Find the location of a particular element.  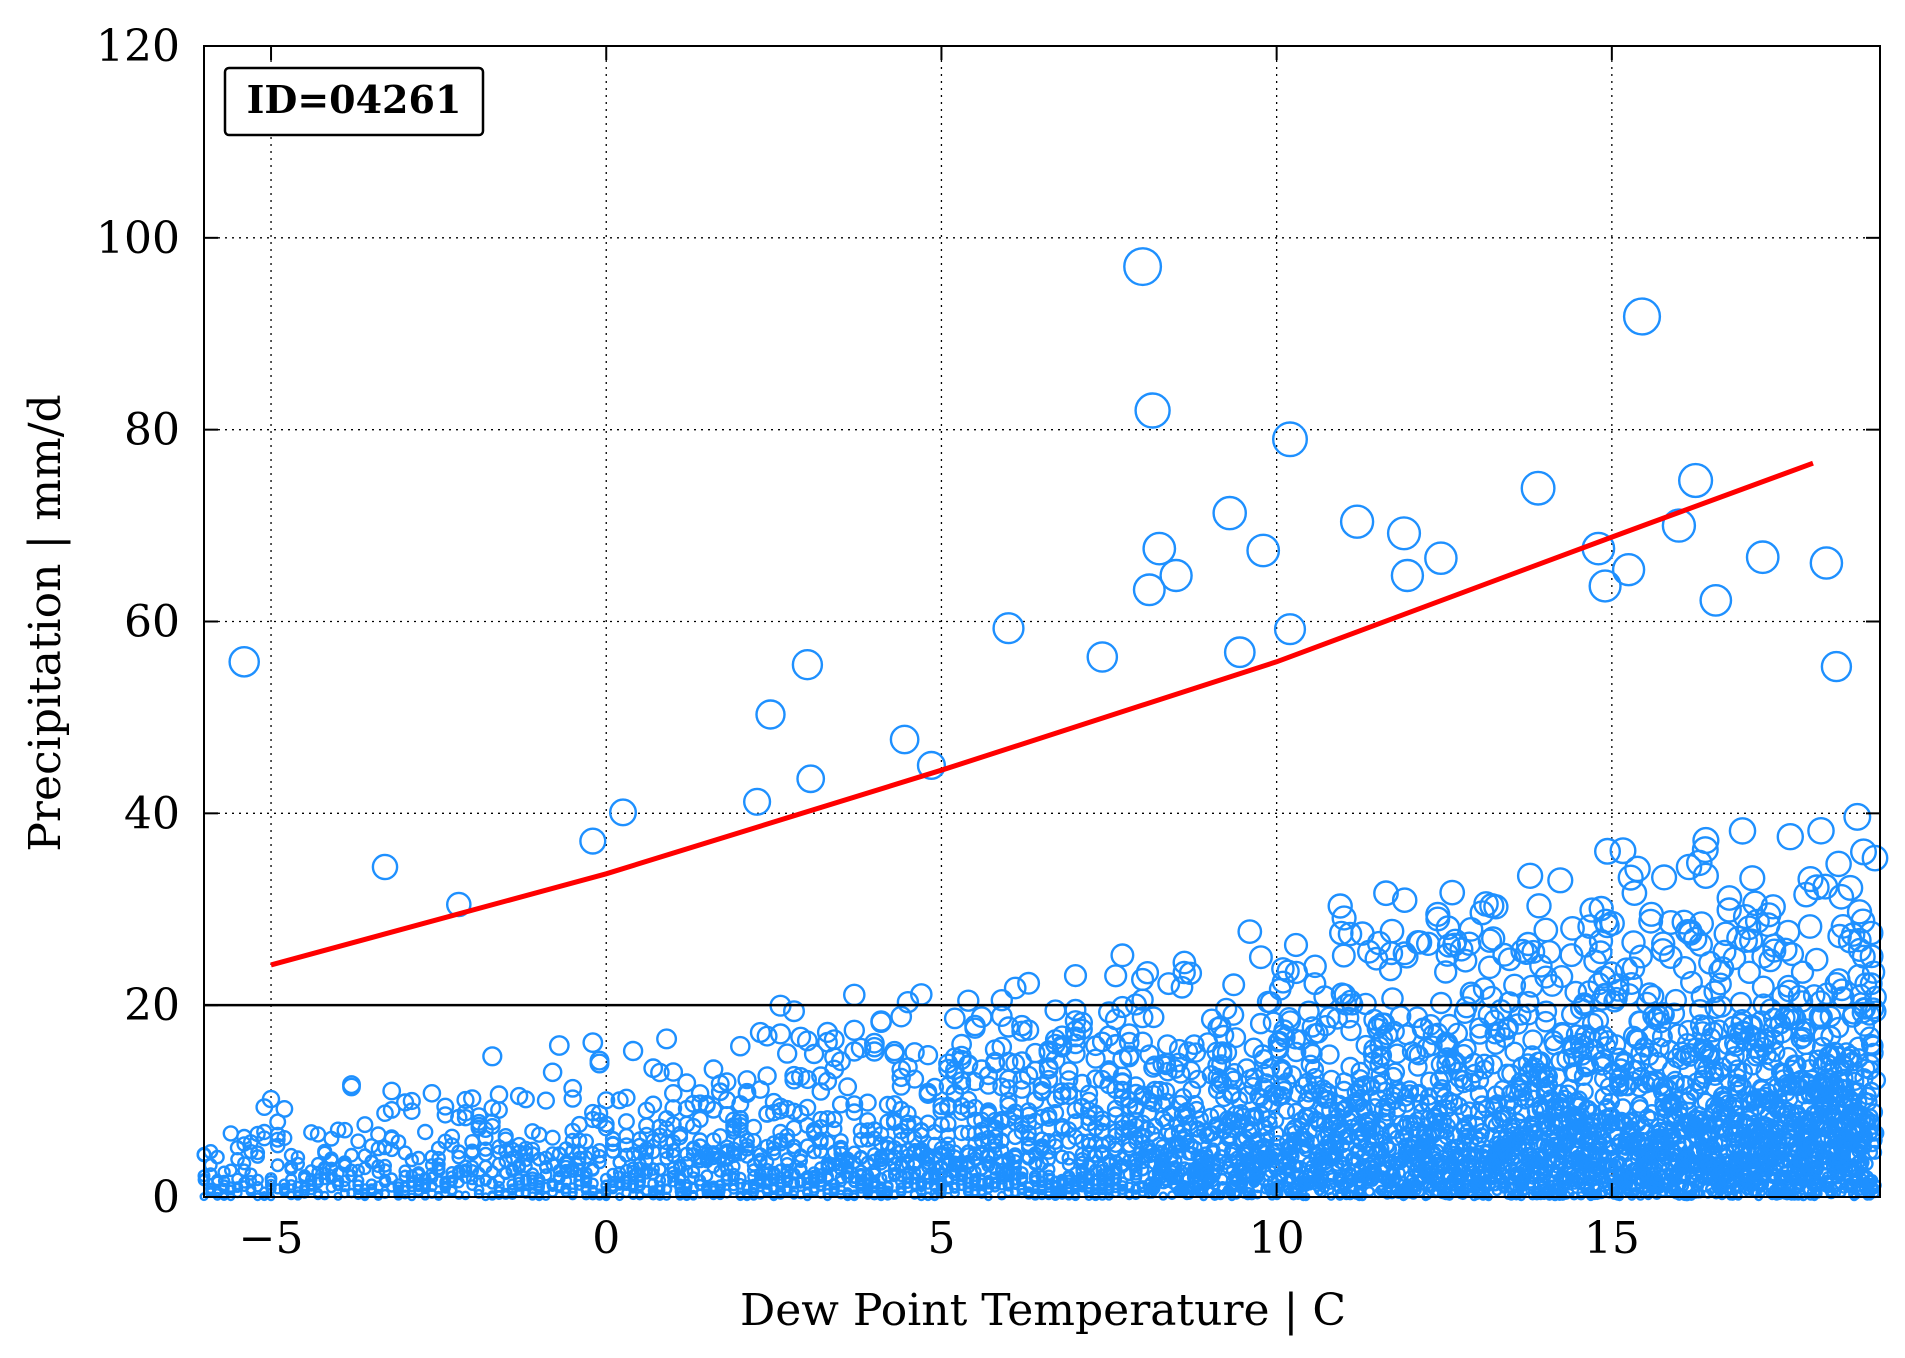

annotation-box: ID=04261 is located at coordinates (354, 101).